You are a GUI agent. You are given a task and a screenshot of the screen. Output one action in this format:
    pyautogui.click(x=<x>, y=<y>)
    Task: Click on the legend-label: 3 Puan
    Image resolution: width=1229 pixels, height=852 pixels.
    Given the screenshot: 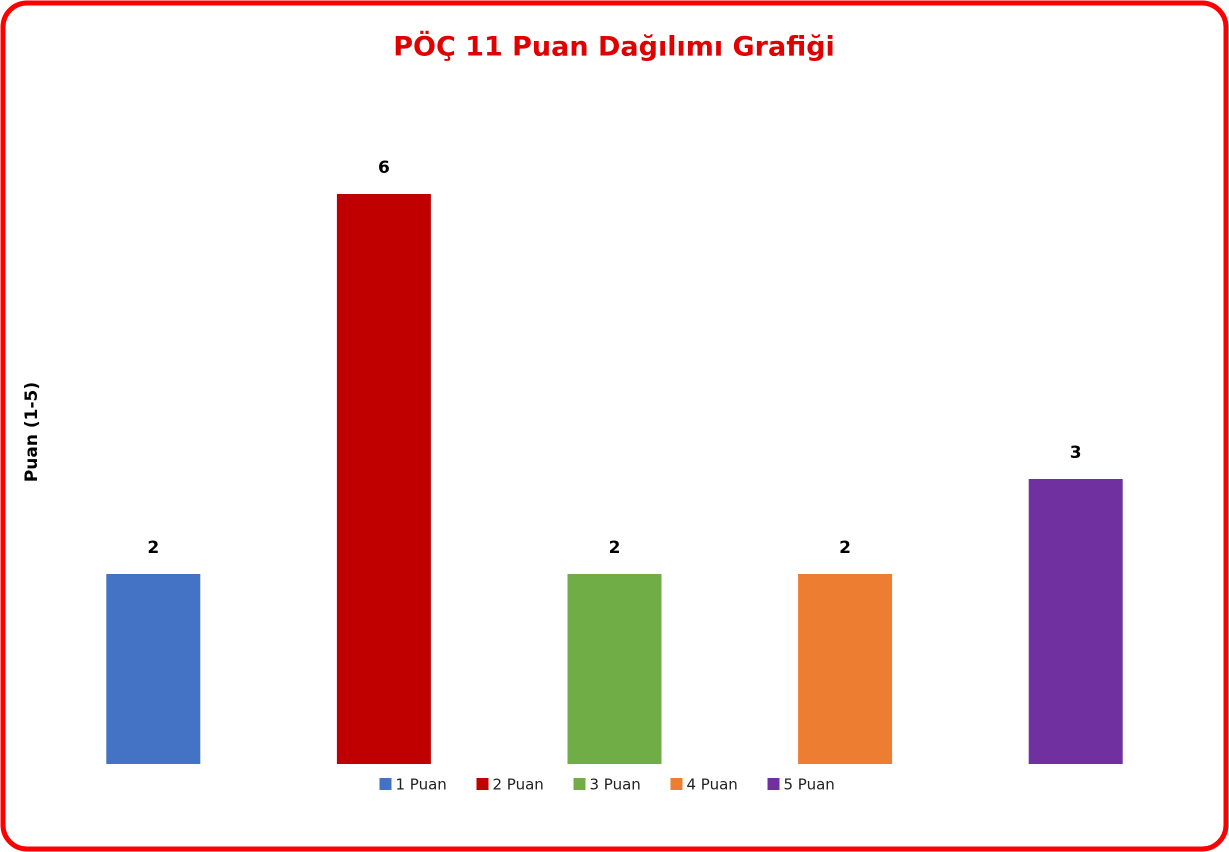 What is the action you would take?
    pyautogui.click(x=615, y=785)
    